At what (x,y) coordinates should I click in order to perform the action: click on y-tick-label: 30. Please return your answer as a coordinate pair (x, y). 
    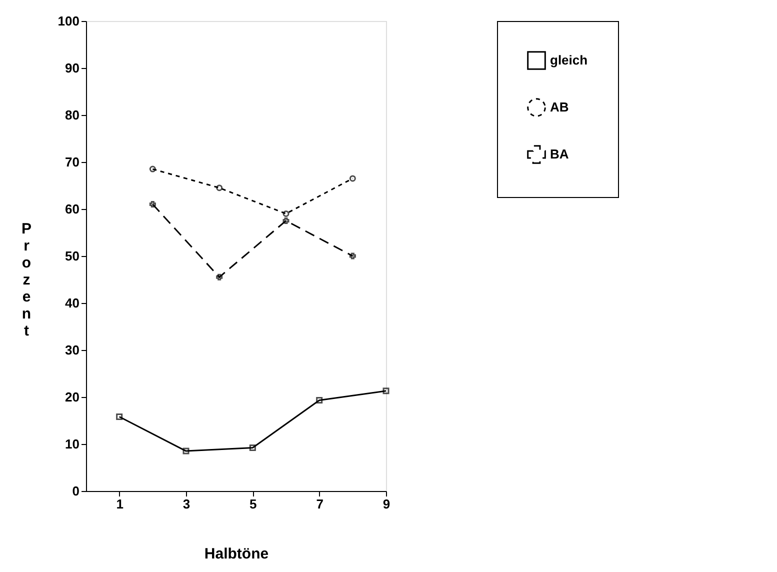
    Looking at the image, I should click on (72, 350).